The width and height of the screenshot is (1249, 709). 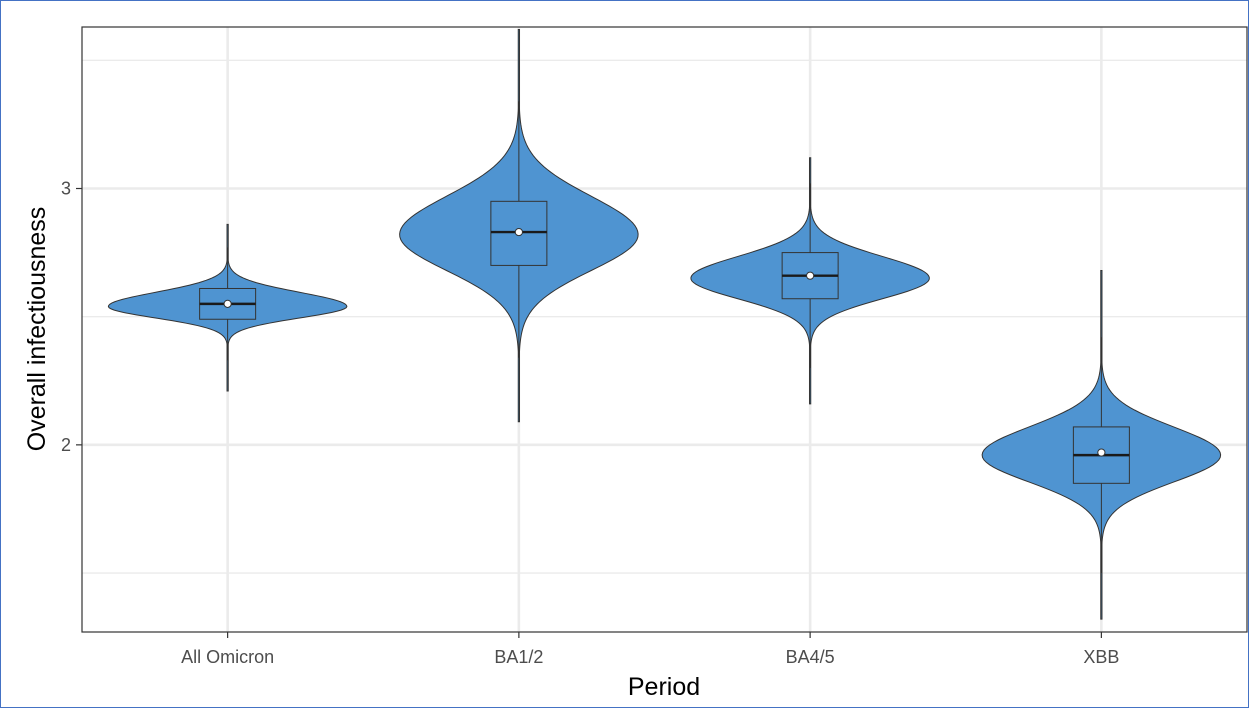 I want to click on x-axis-title: Period, so click(x=664, y=687).